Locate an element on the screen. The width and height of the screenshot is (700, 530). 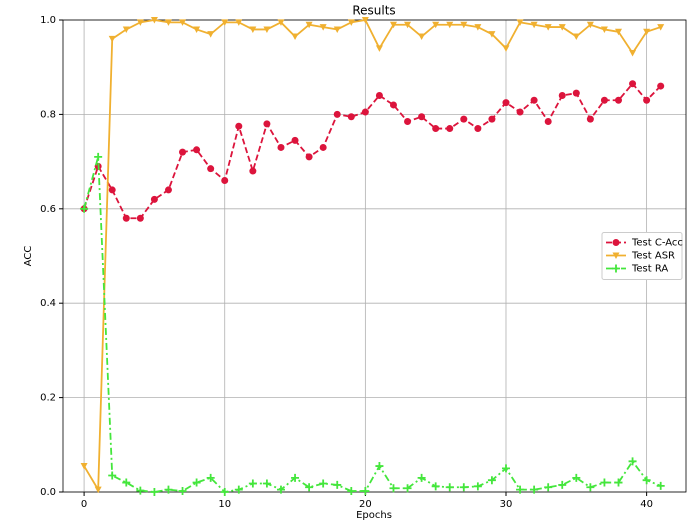
x-tick-label: 20 is located at coordinates (365, 504).